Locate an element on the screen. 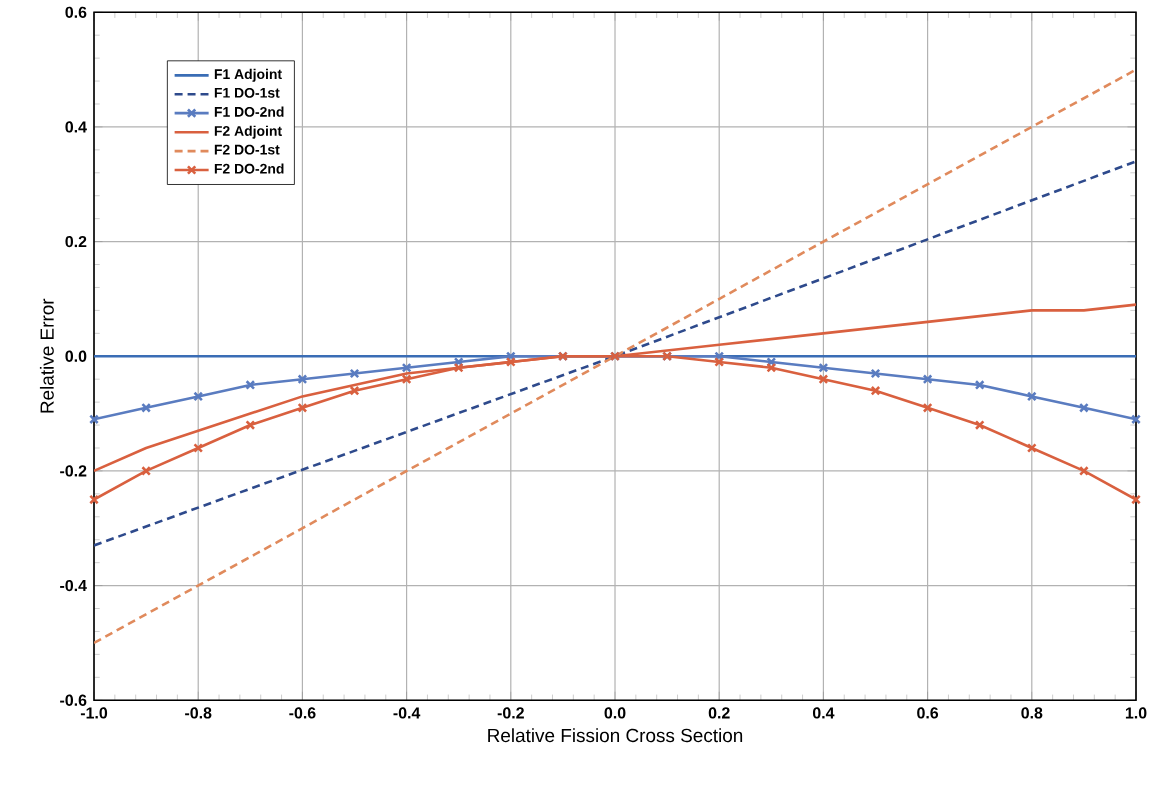  x-axis-title: Relative Fission Cross Section is located at coordinates (615, 735).